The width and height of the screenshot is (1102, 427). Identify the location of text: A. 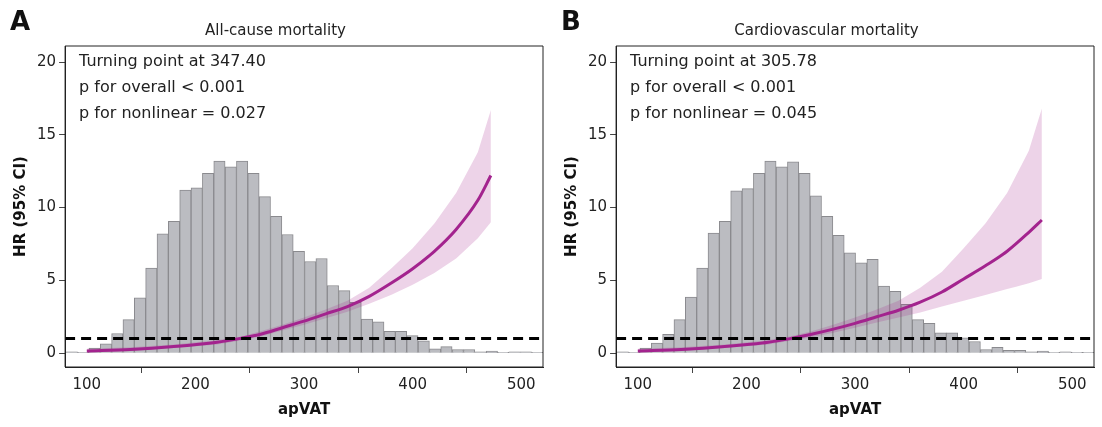
(20, 21).